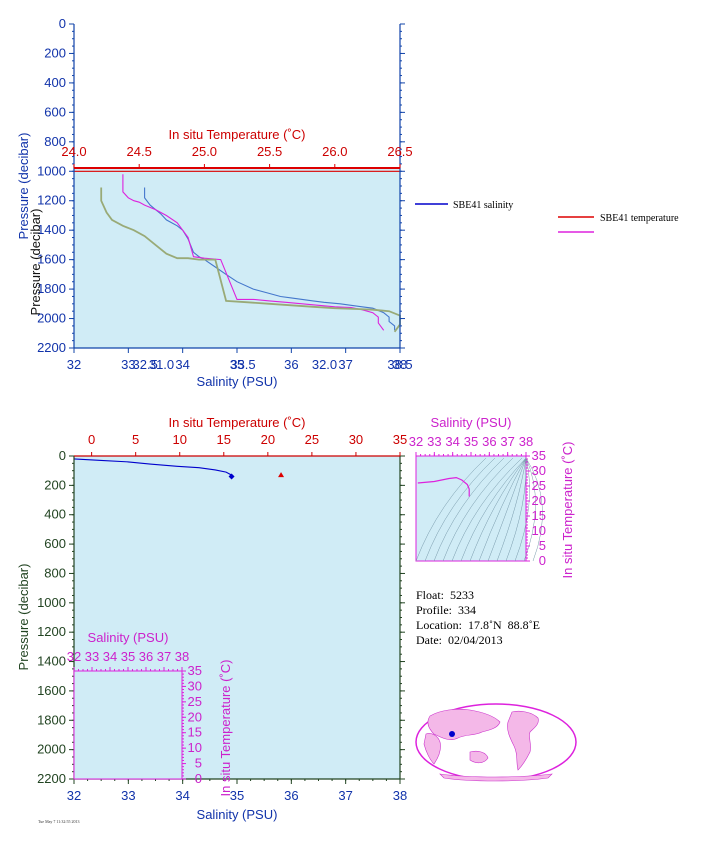  What do you see at coordinates (237, 364) in the screenshot?
I see `top-salinity-tick-label: 35` at bounding box center [237, 364].